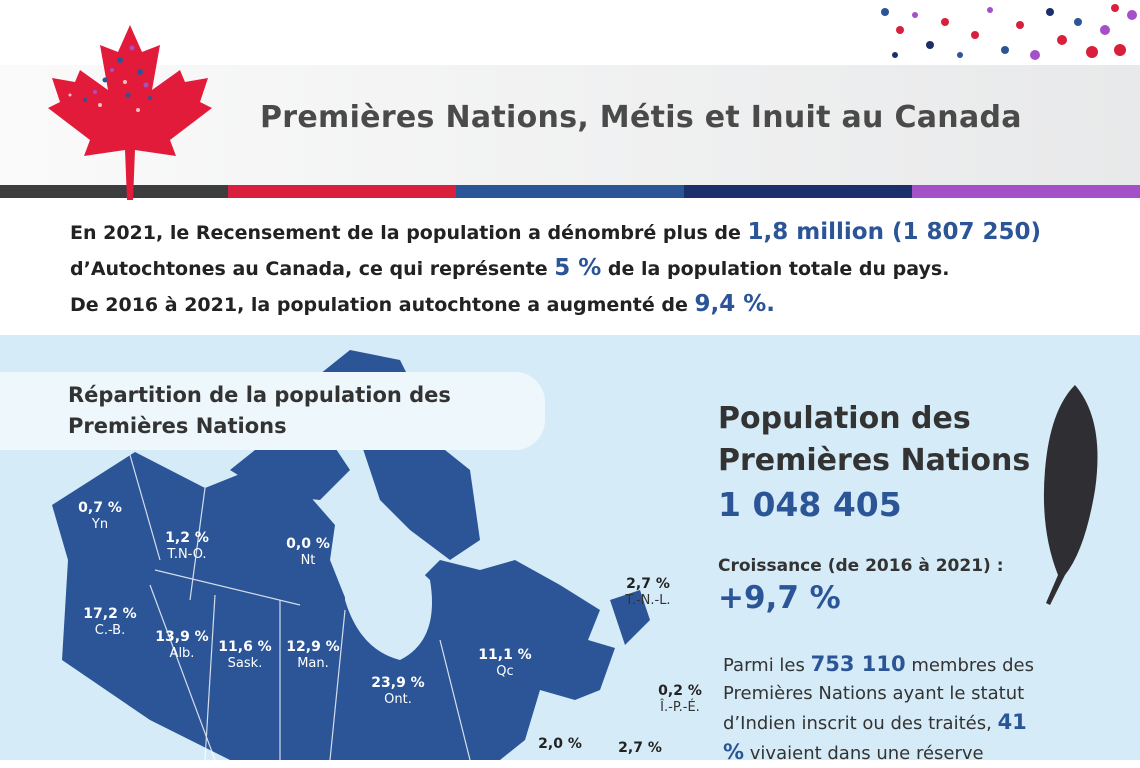 Image resolution: width=1140 pixels, height=768 pixels. What do you see at coordinates (680, 691) in the screenshot?
I see `region-value: 0,2 %` at bounding box center [680, 691].